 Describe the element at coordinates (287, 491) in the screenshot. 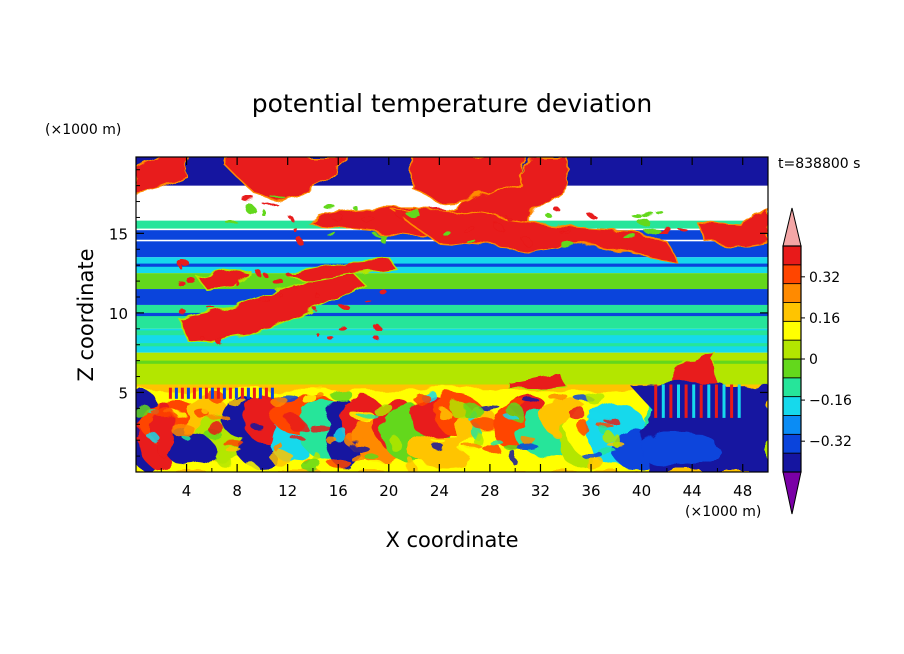

I see `x-tick-label: 12` at that location.